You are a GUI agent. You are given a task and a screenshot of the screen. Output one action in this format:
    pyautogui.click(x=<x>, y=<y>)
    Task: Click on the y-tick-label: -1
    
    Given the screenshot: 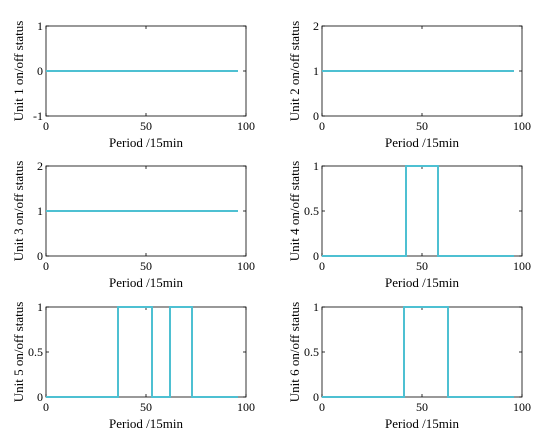 What is the action you would take?
    pyautogui.click(x=38, y=116)
    